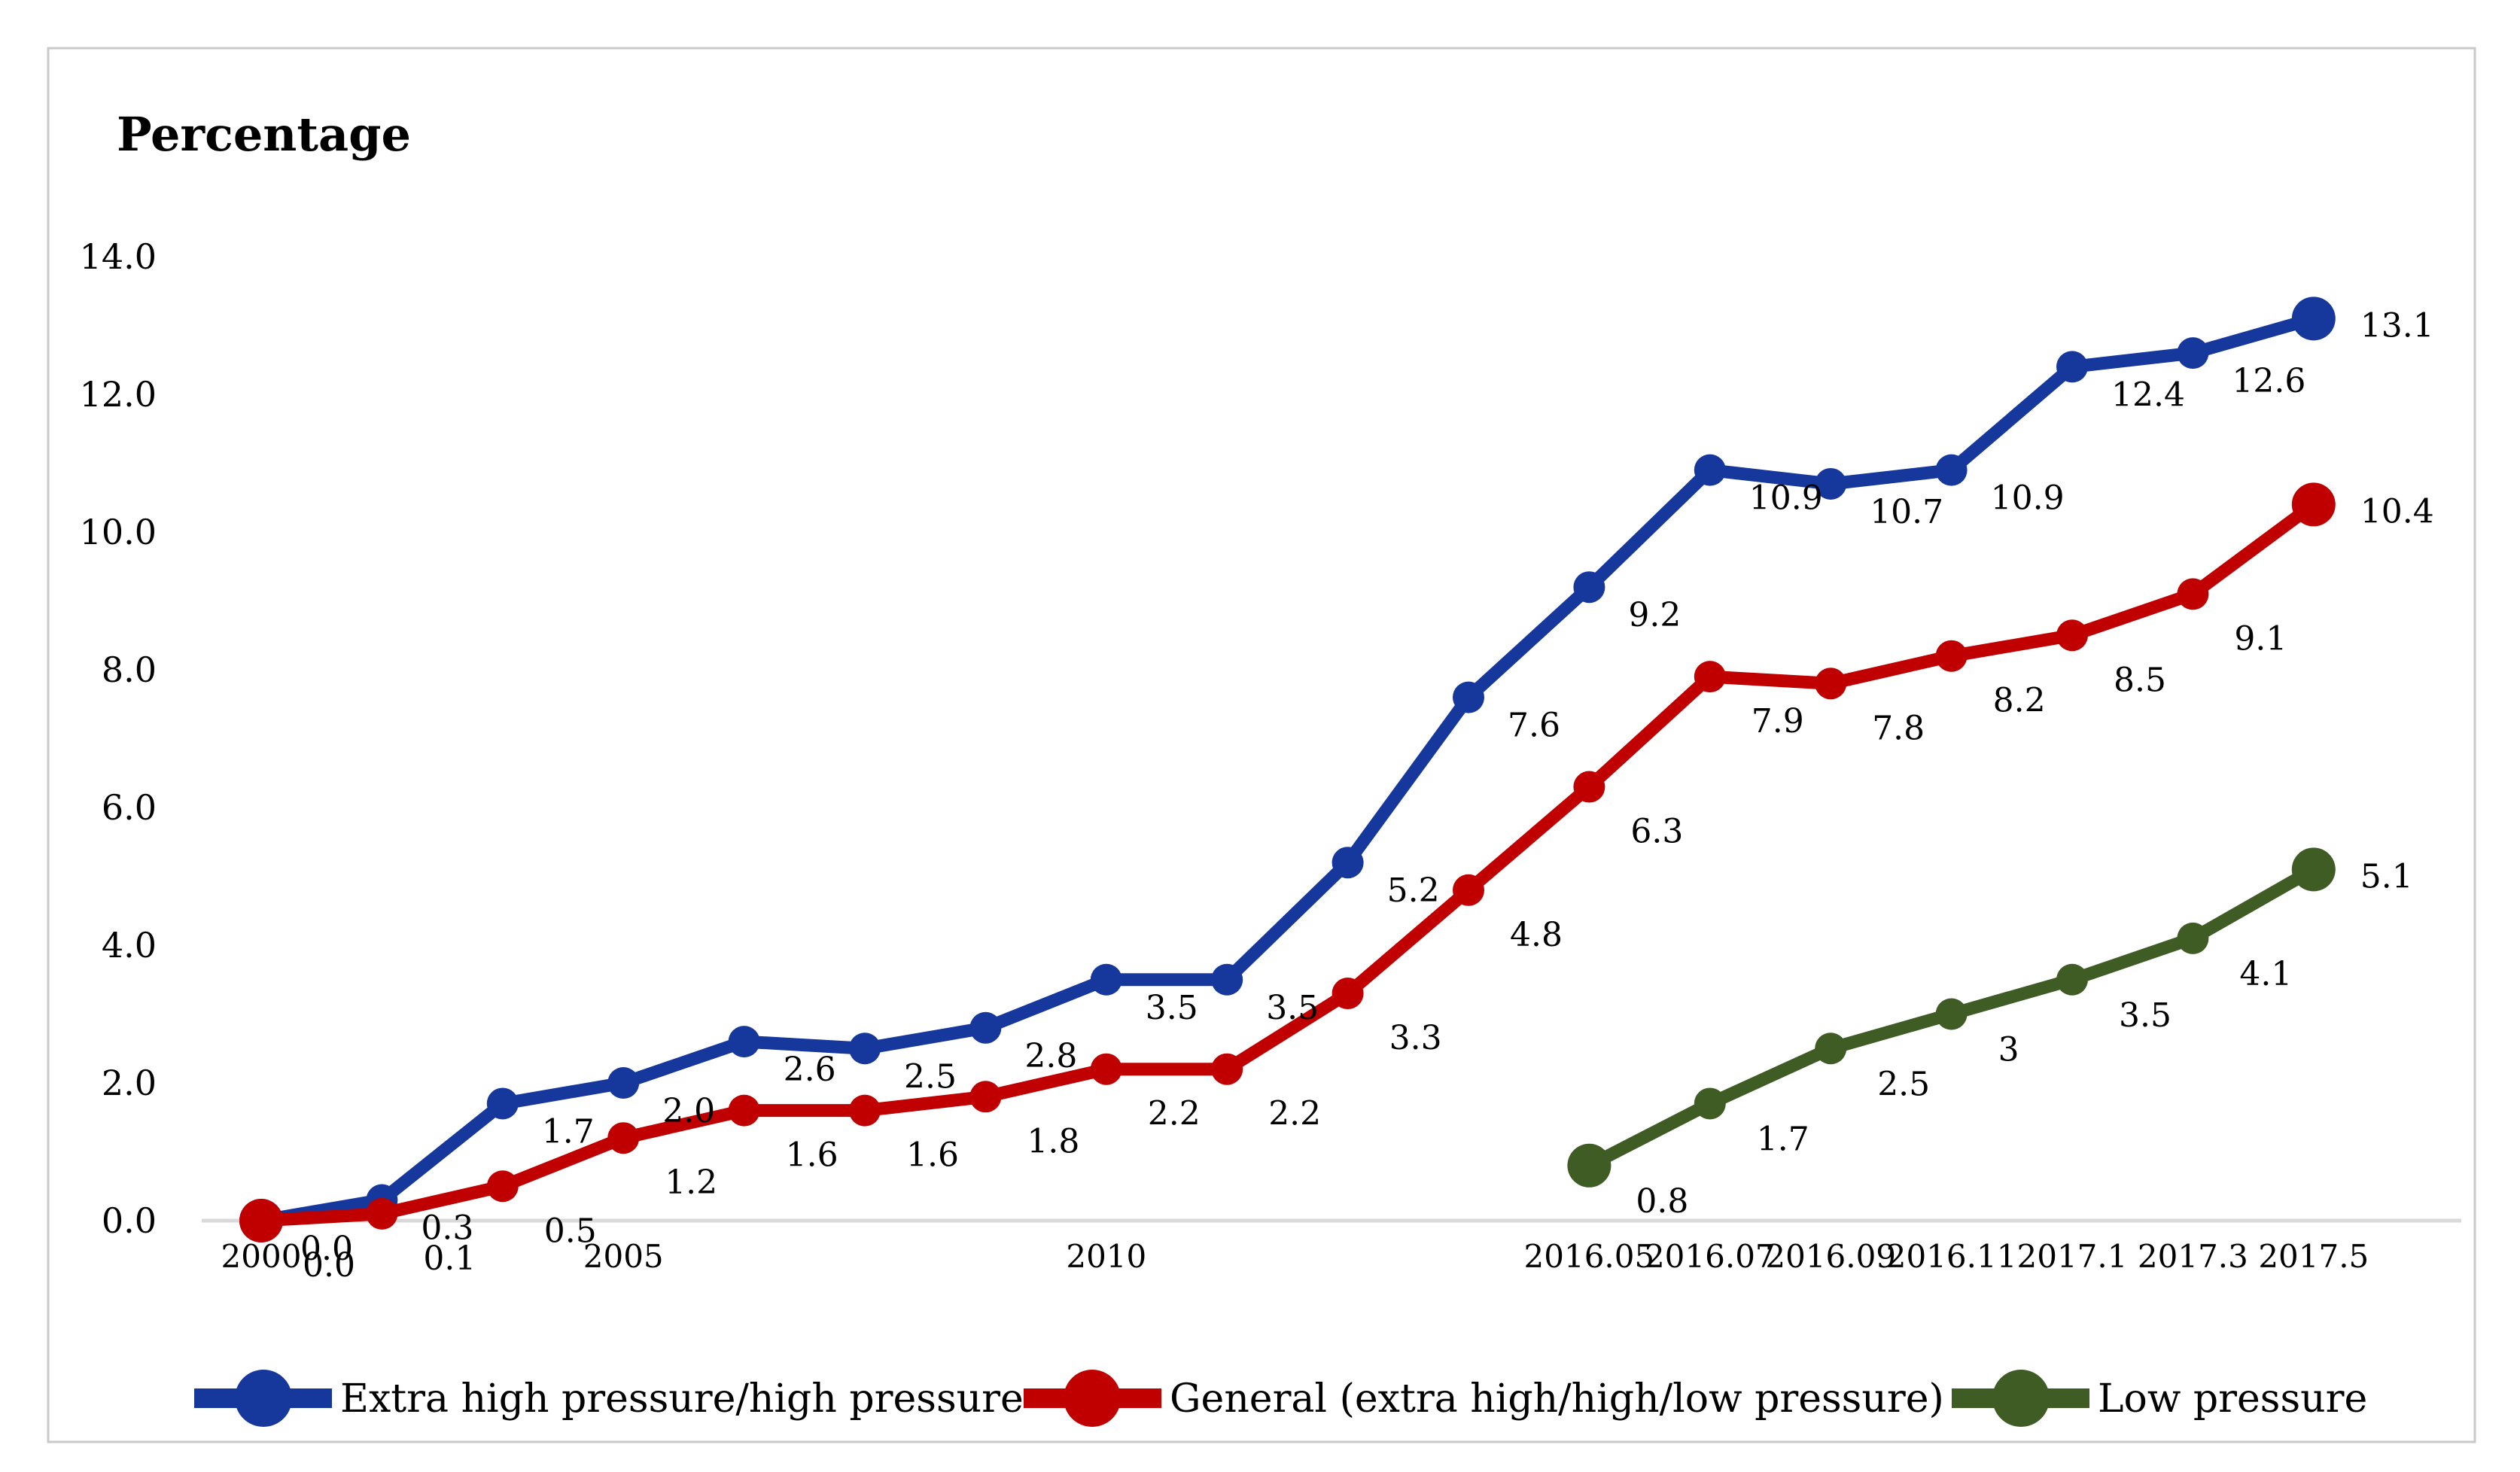 Image resolution: width=2520 pixels, height=1472 pixels. I want to click on data-label: 6.3, so click(1656, 832).